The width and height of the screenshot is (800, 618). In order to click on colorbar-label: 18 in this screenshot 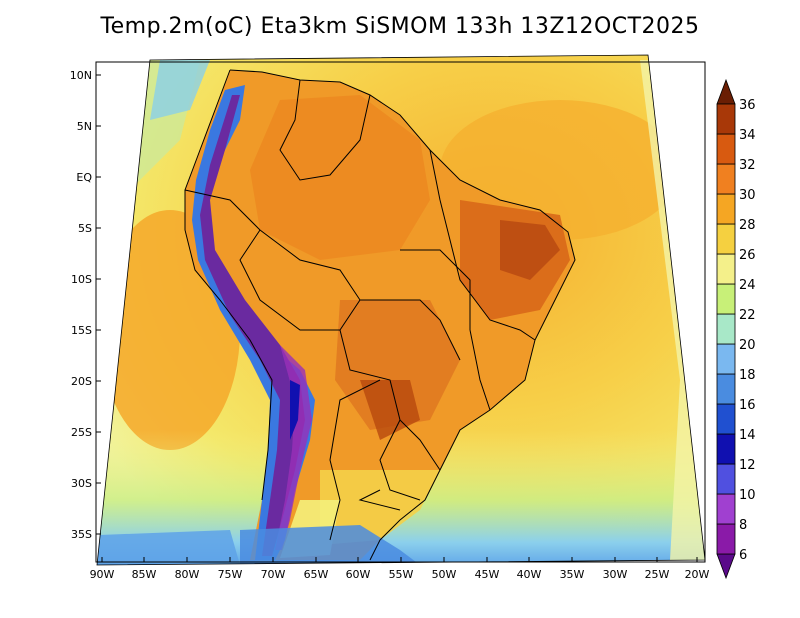, I will do `click(747, 375)`.